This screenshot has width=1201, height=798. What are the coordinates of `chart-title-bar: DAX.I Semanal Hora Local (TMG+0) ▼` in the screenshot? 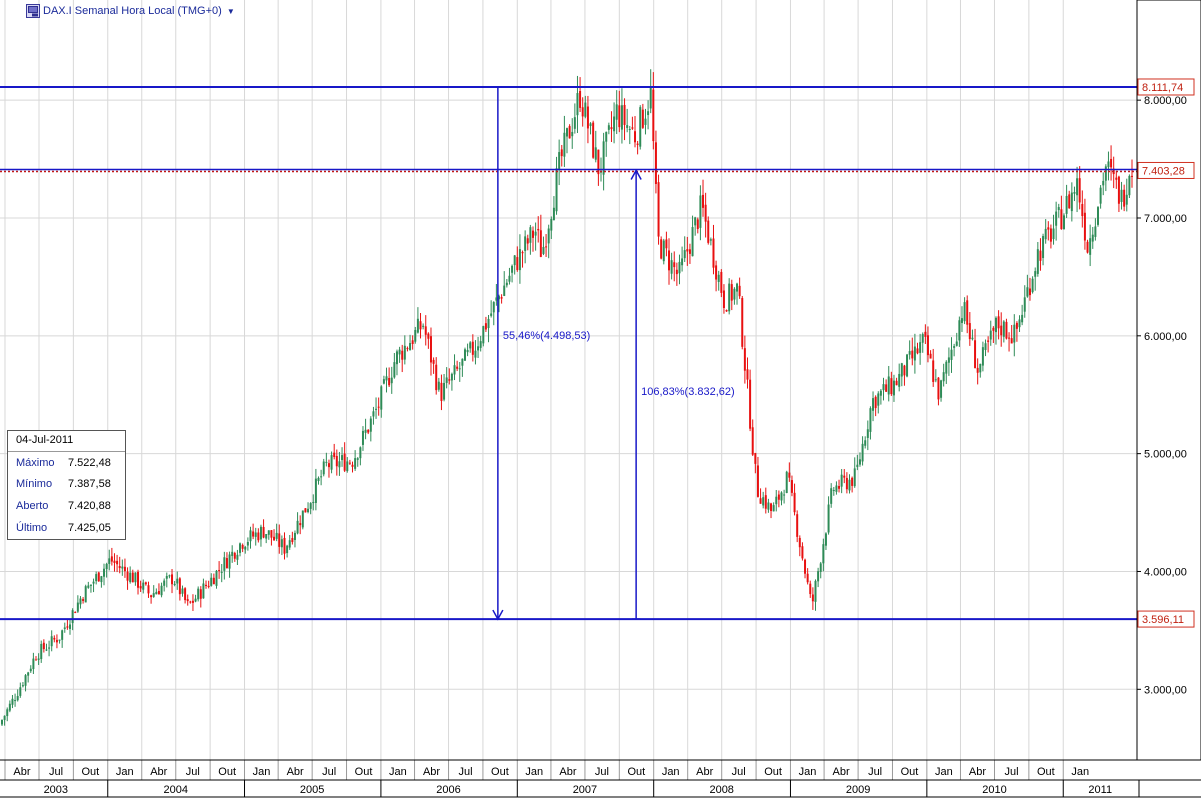 It's located at (130, 11).